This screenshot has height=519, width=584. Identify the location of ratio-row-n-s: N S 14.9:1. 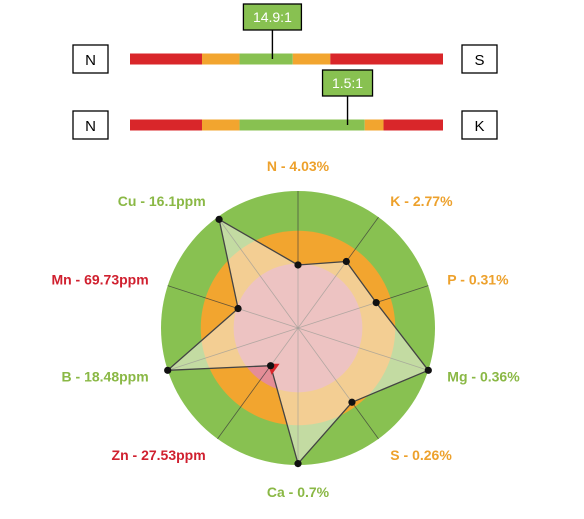
(285, 38).